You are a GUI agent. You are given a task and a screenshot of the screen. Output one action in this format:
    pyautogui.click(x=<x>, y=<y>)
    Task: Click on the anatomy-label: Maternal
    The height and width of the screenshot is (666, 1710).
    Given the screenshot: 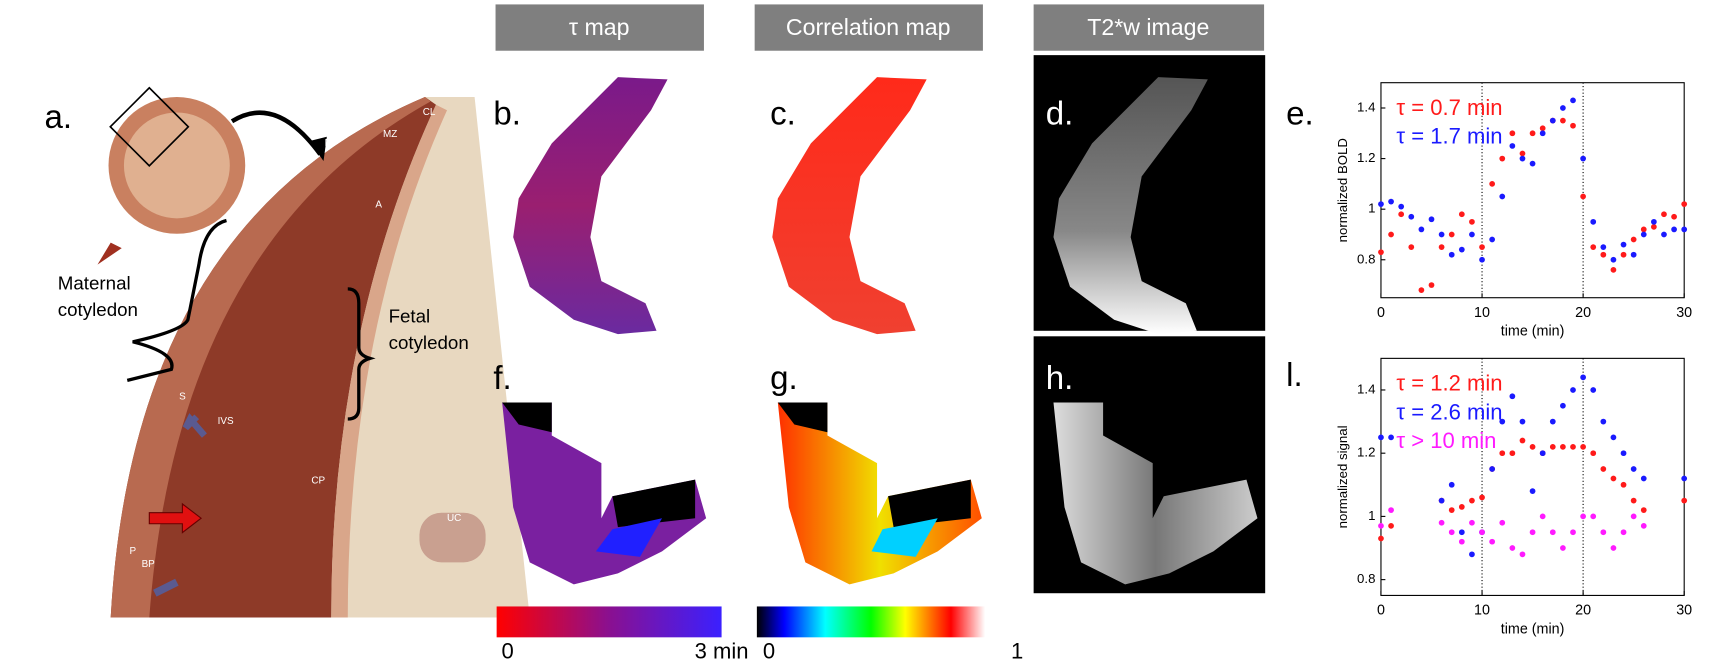 What is the action you would take?
    pyautogui.click(x=94, y=282)
    